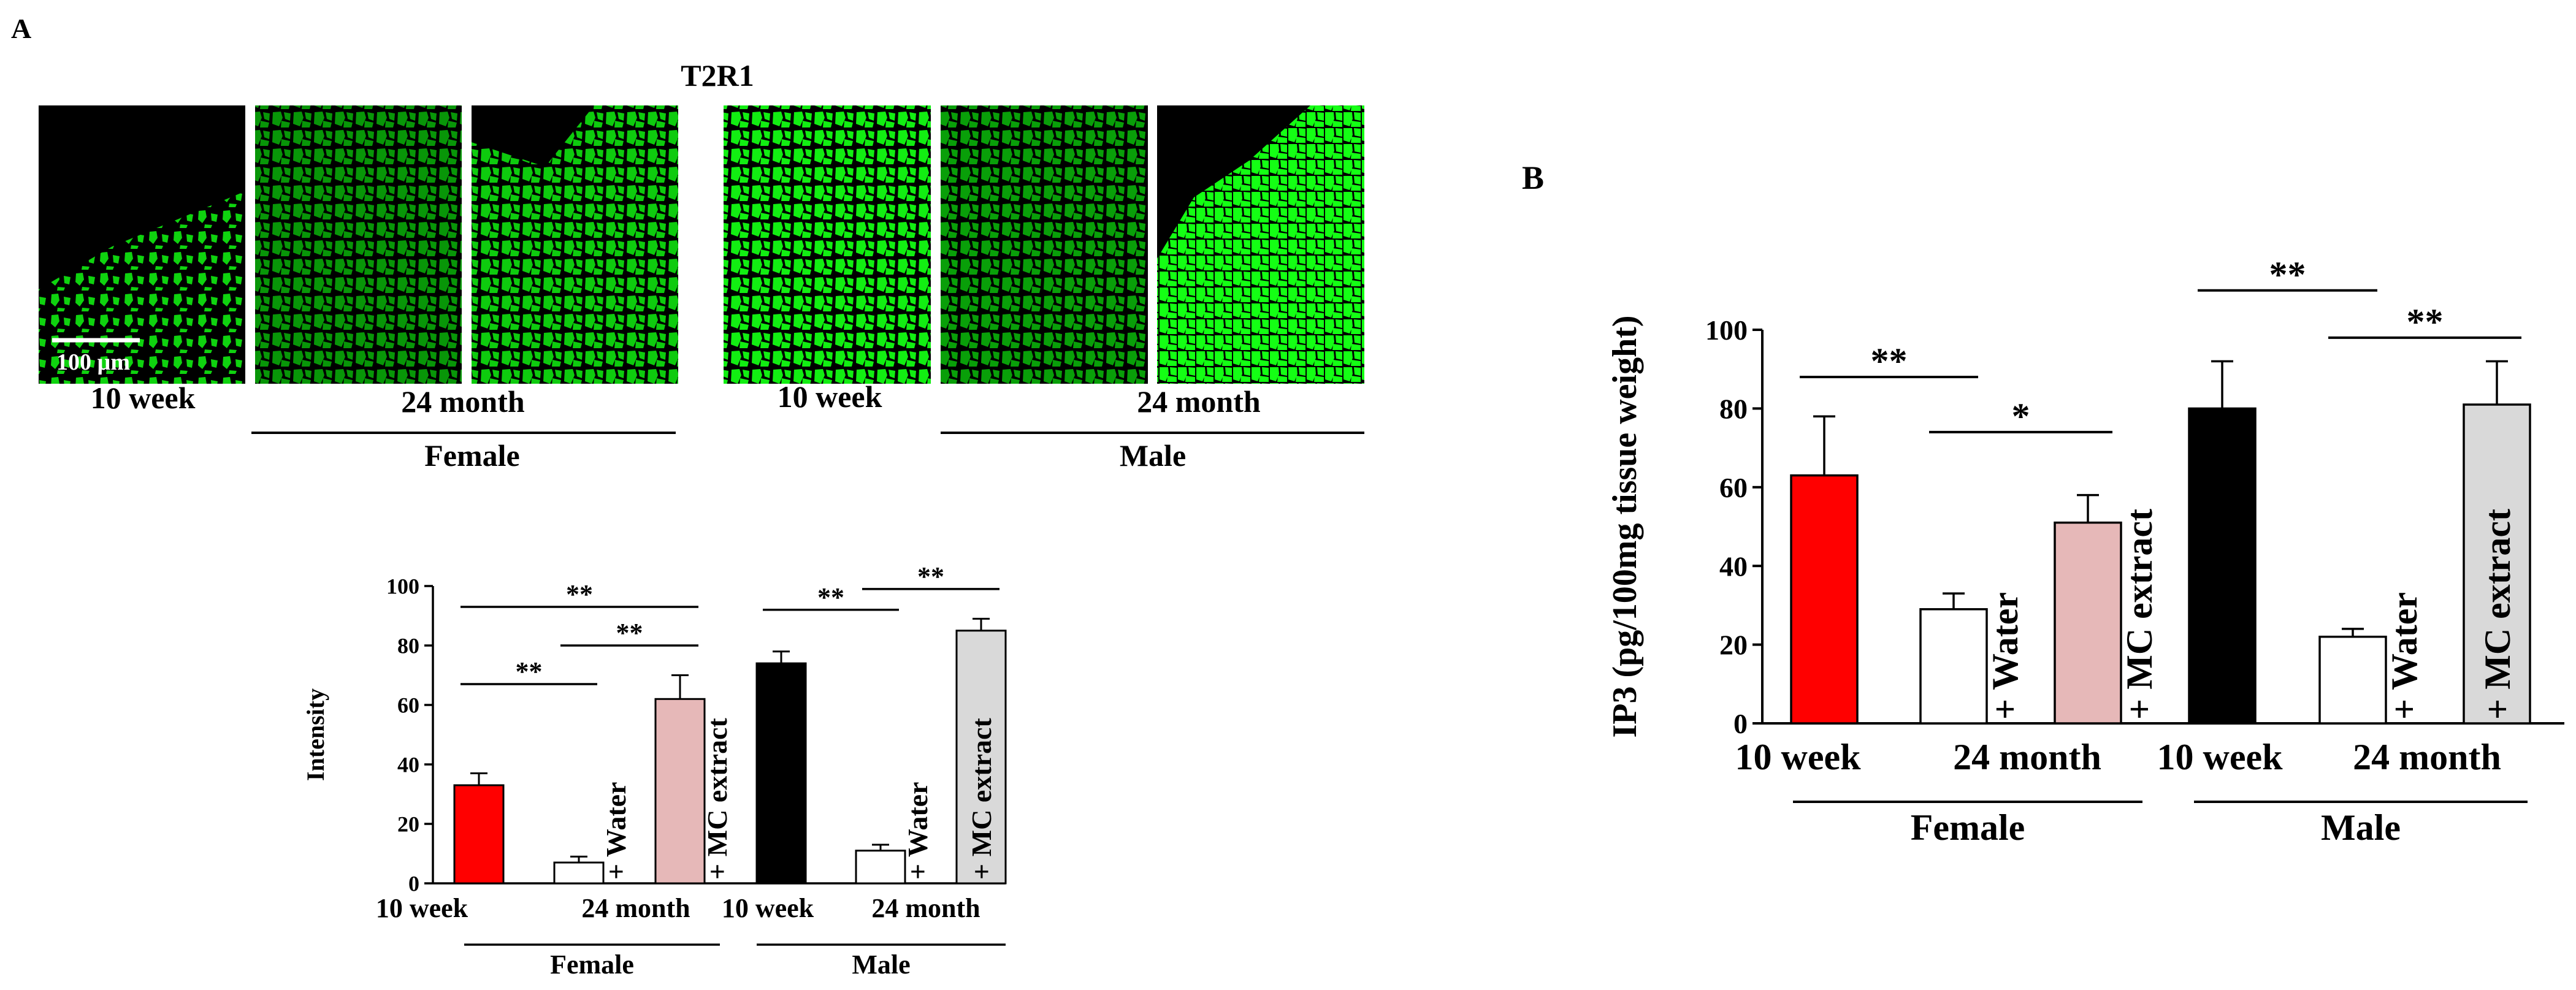 This screenshot has width=2576, height=990. I want to click on chart-a-y-tick-label: 60, so click(408, 705).